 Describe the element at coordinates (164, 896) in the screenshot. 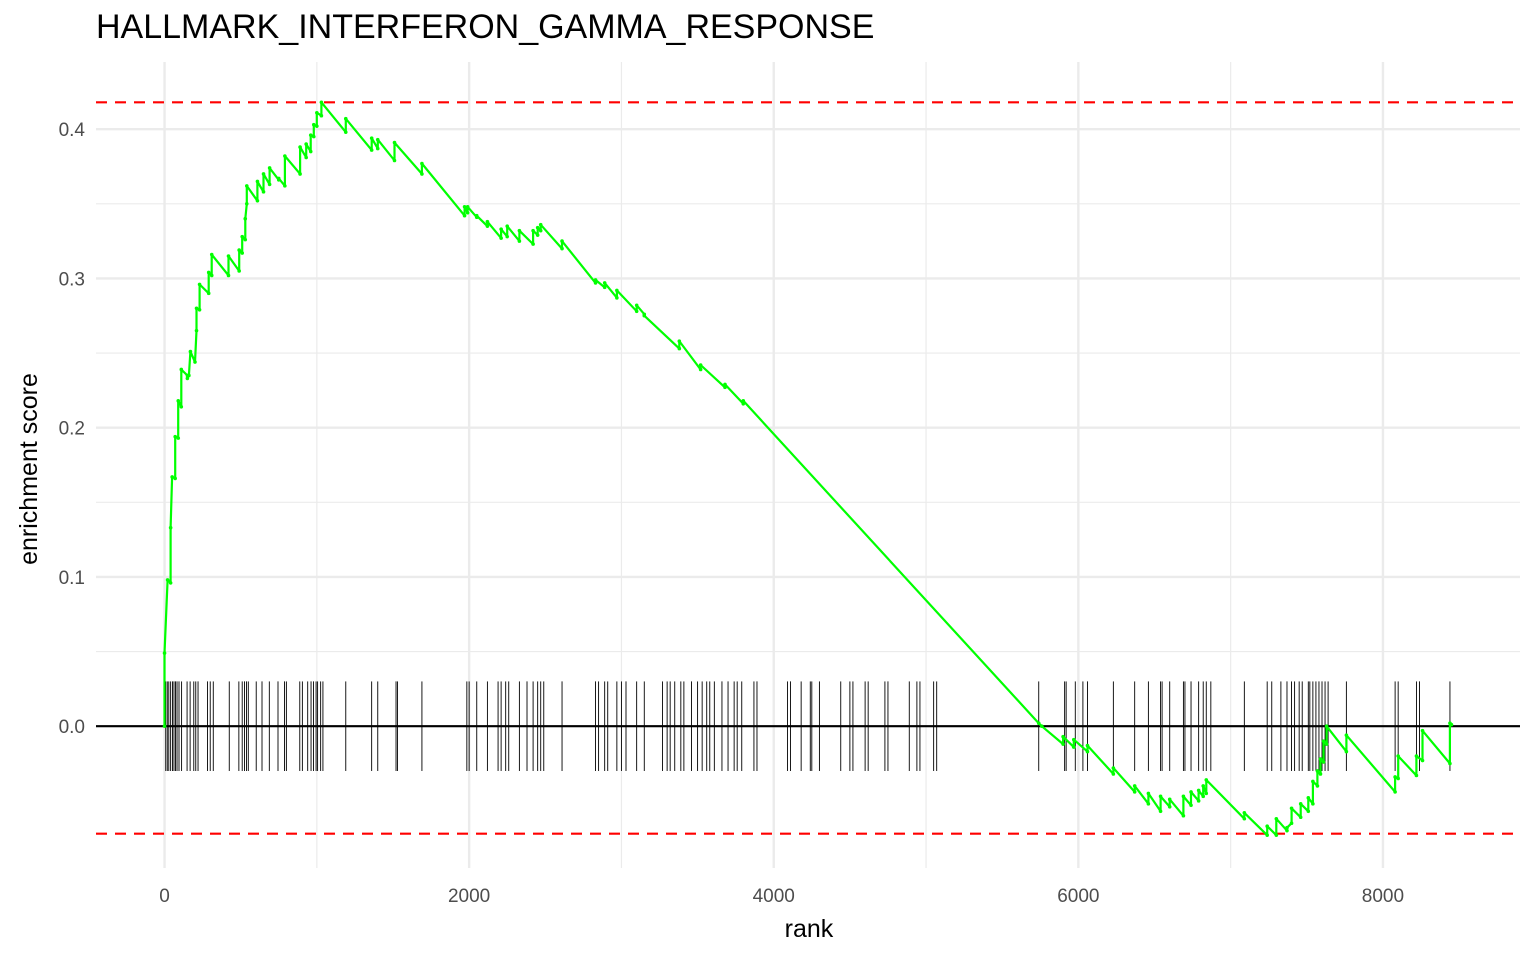

I see `x-tick-label: 0` at that location.